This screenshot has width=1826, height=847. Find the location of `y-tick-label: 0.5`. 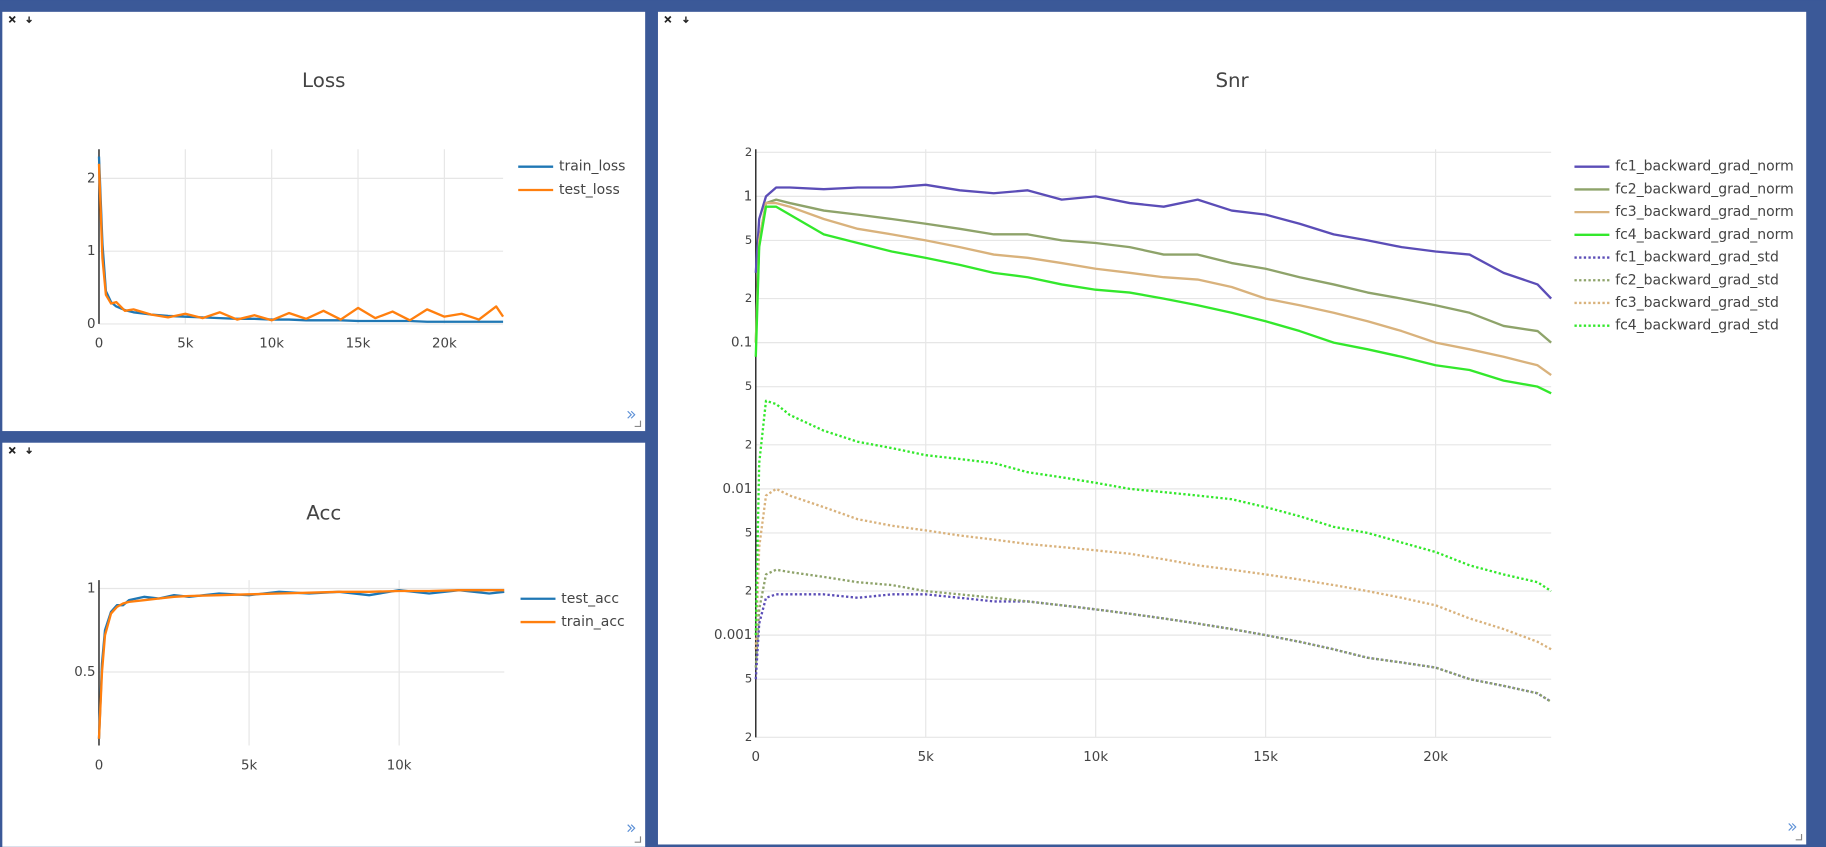

y-tick-label: 0.5 is located at coordinates (84, 672).